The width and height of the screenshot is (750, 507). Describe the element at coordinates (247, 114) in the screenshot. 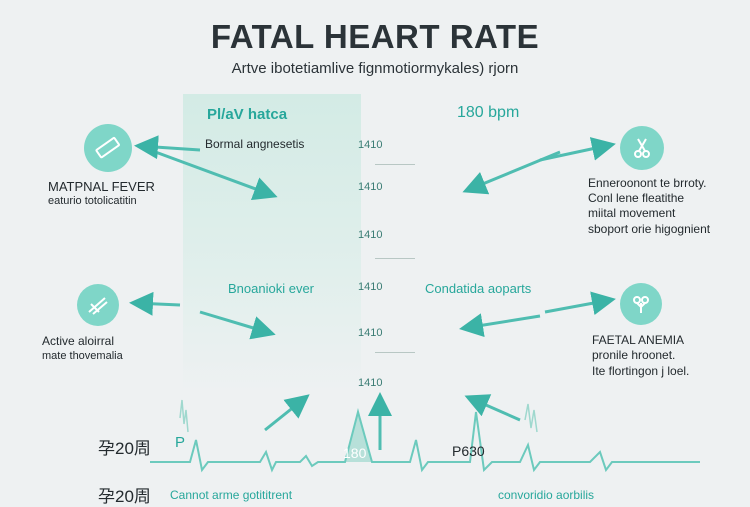

I see `center-heading: Pl/aV hatca` at that location.